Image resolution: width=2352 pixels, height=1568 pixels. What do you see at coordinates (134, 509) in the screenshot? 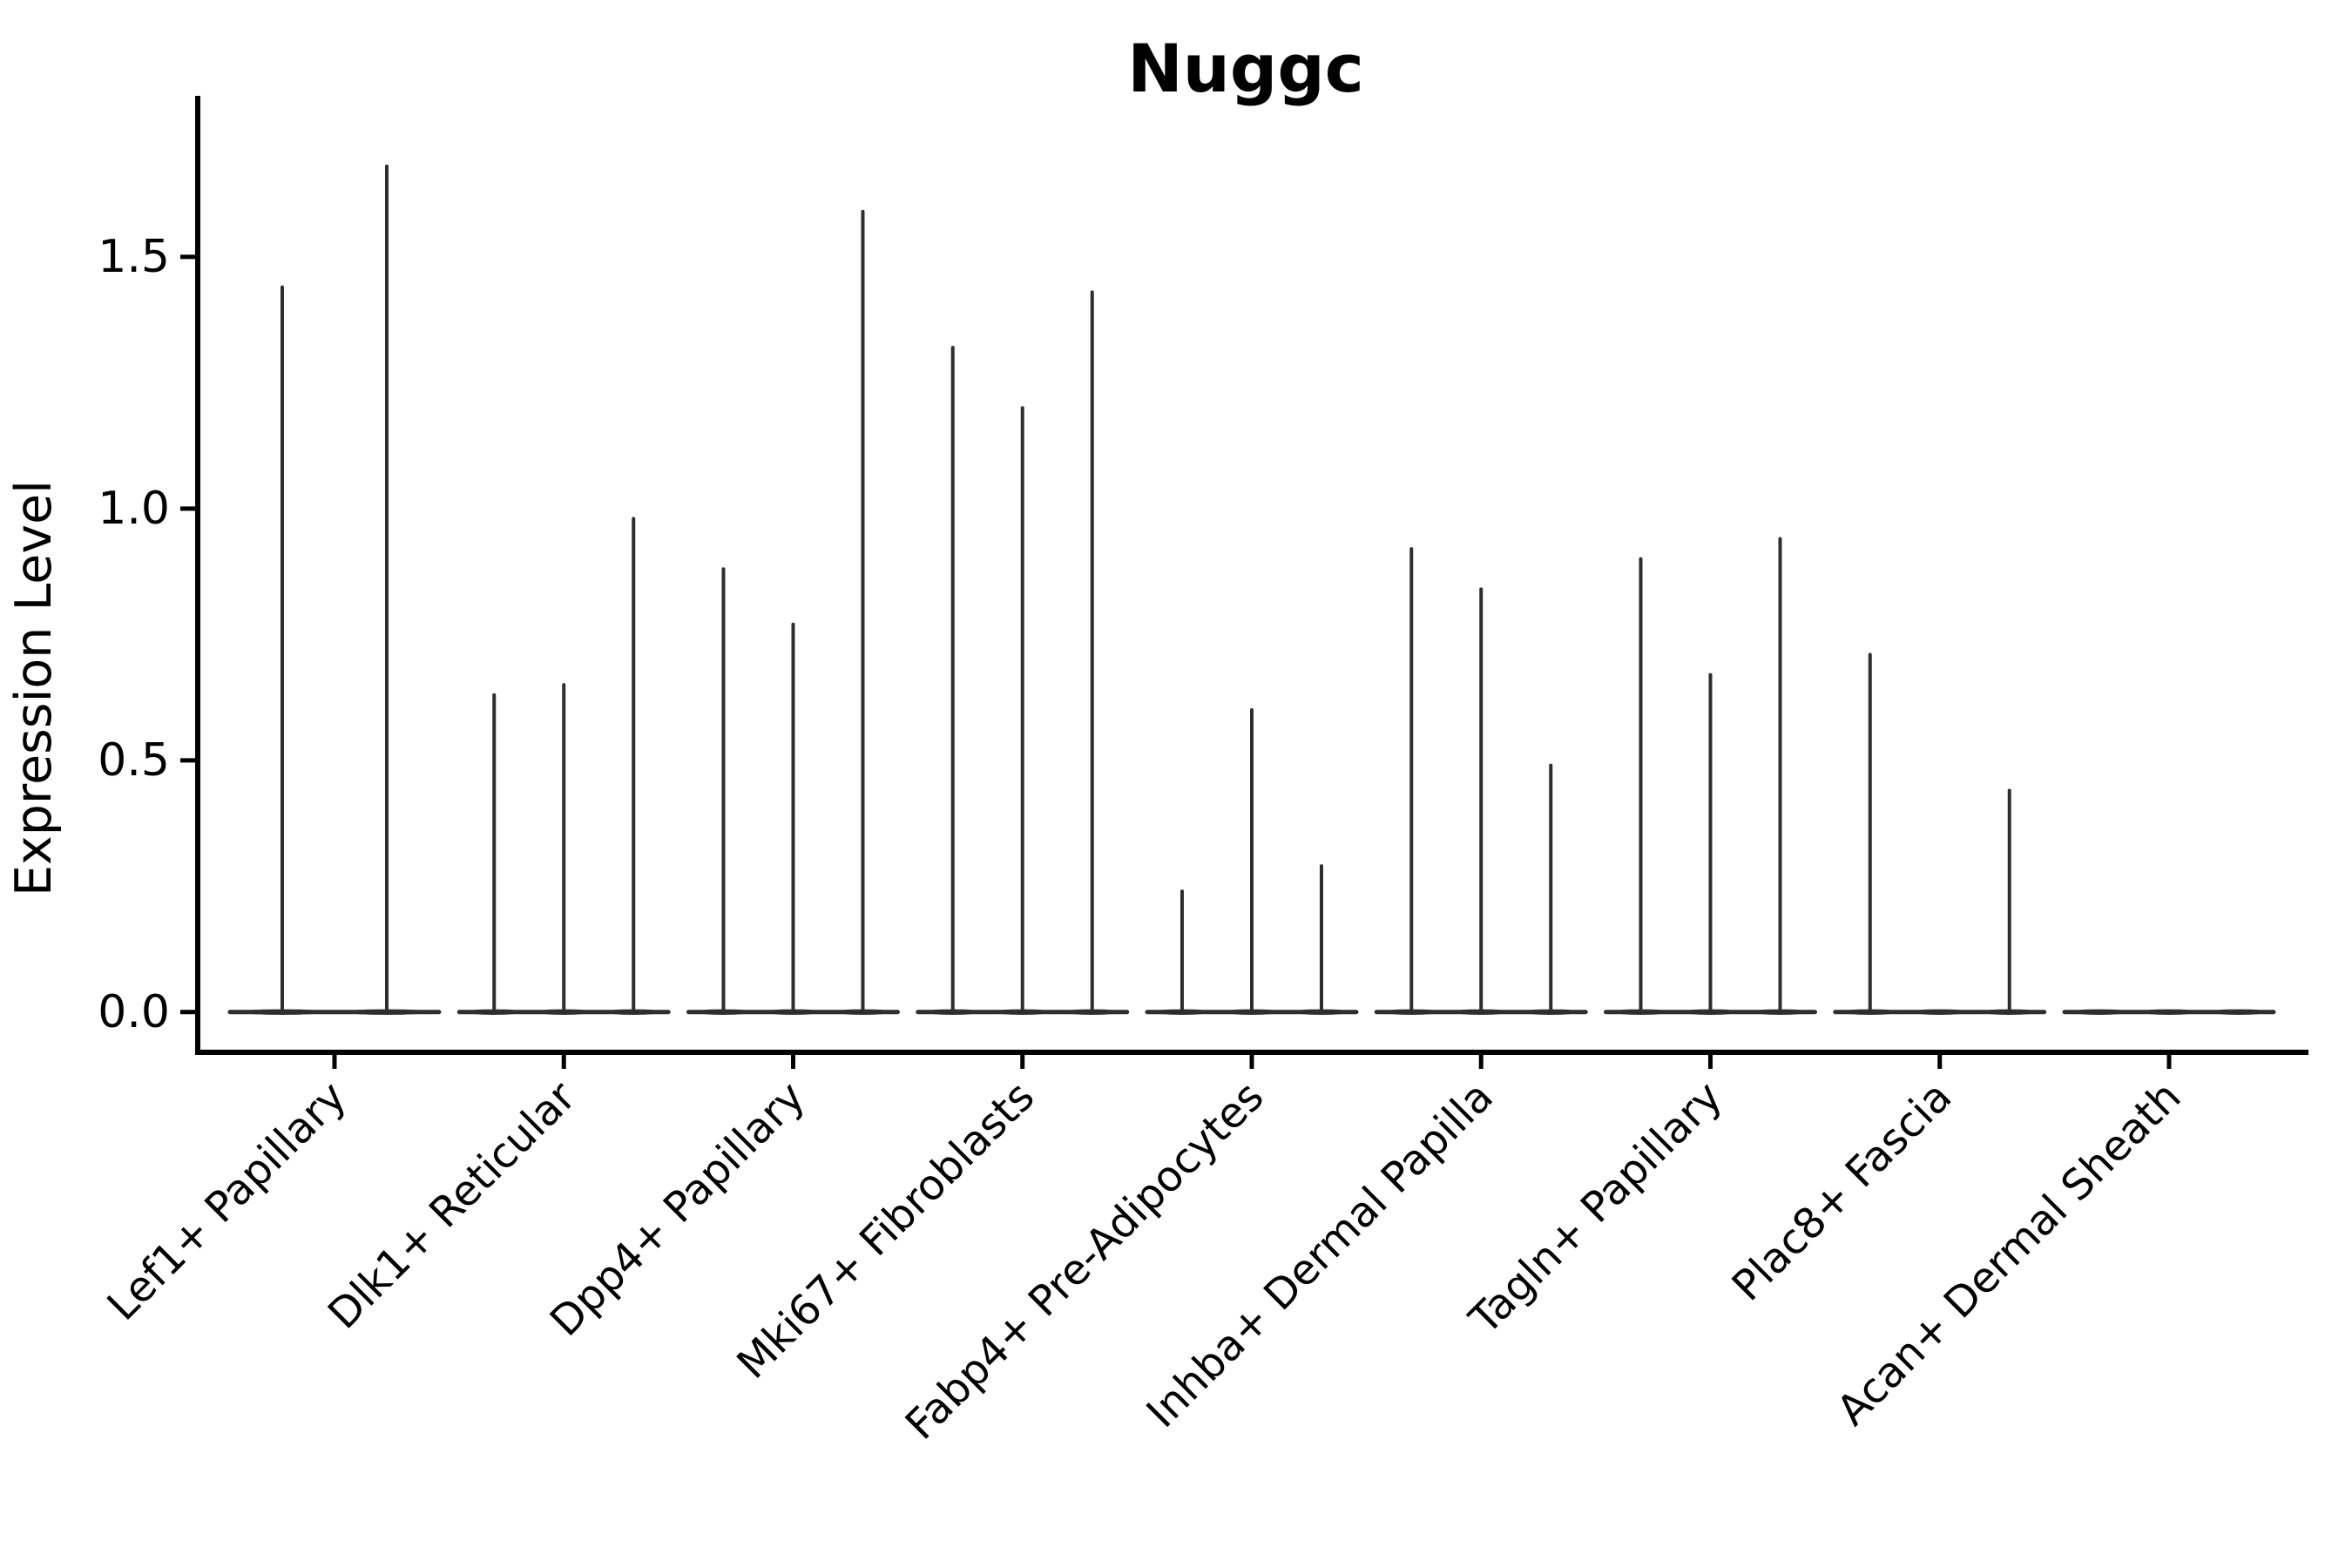
I see `y-tick-label: 1.0` at bounding box center [134, 509].